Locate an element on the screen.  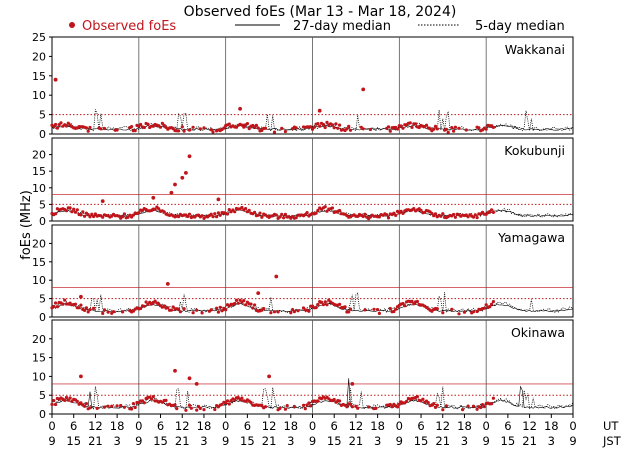
station-label: Yamagawa is located at coordinates (531, 237).